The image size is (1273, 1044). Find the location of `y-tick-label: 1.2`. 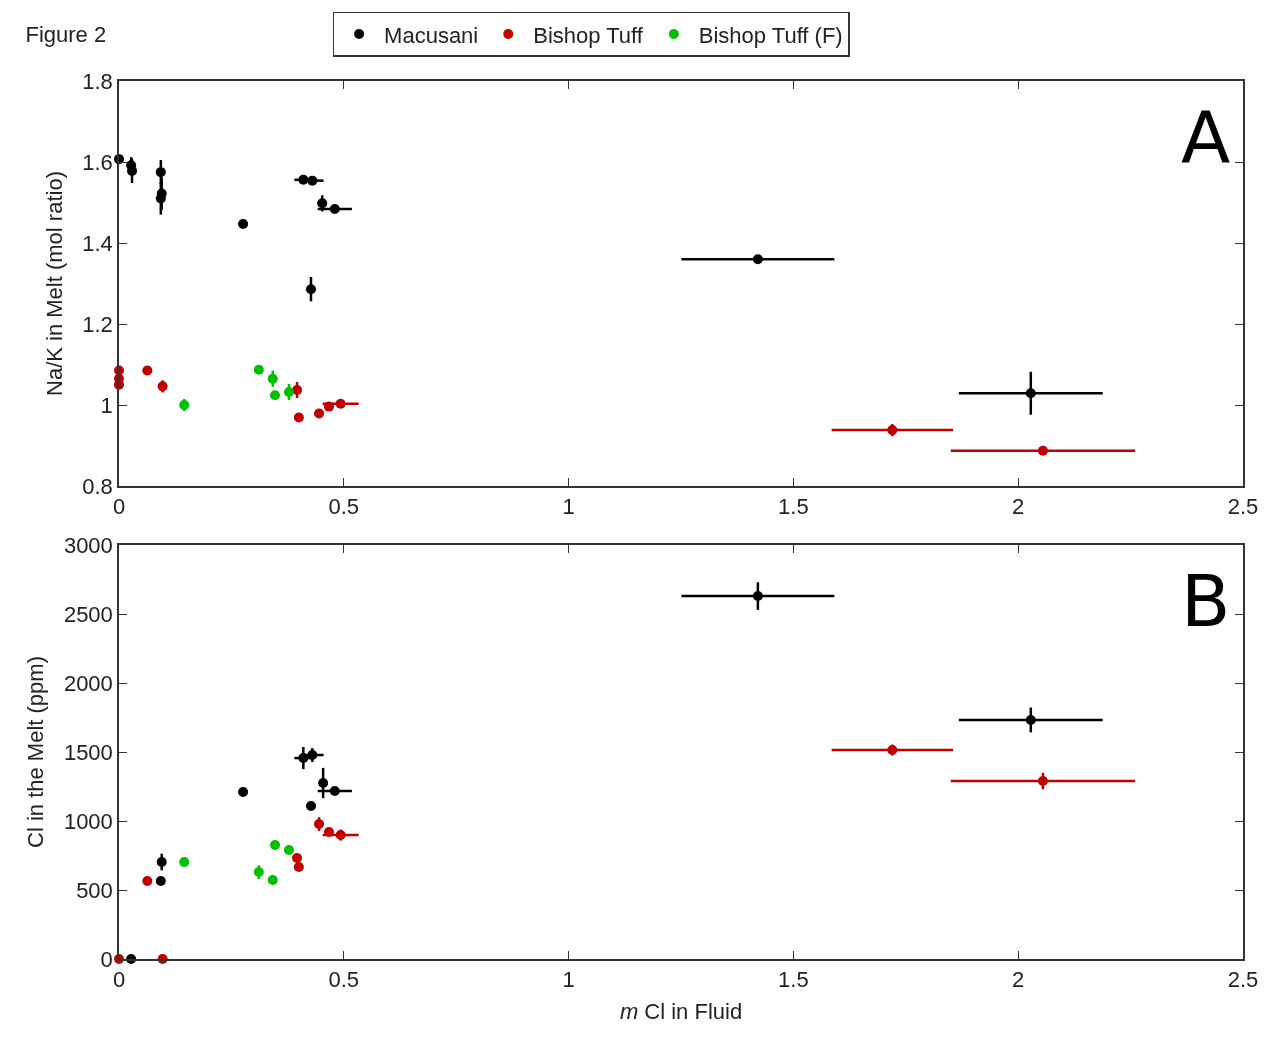

y-tick-label: 1.2 is located at coordinates (97, 324).